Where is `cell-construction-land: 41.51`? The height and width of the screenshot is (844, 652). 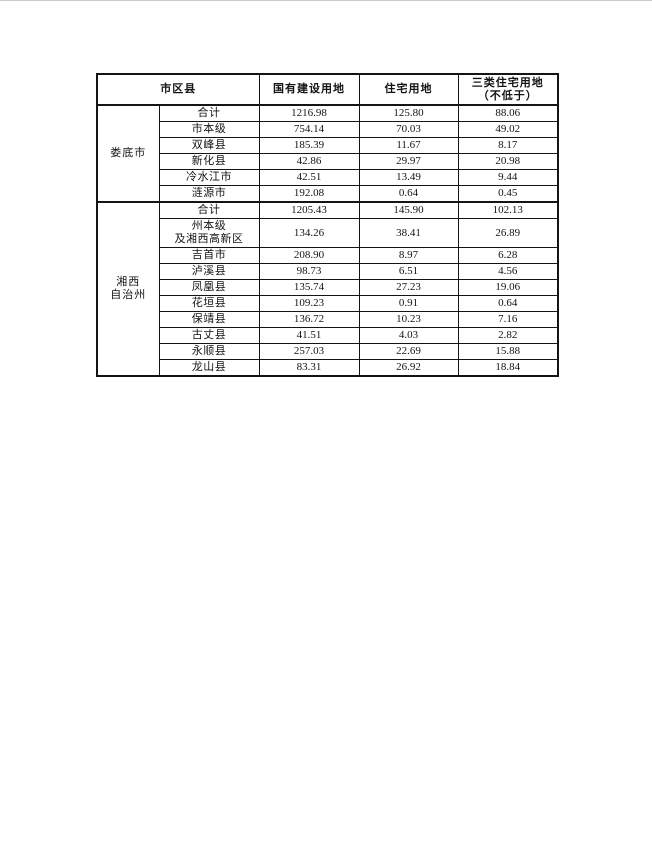
cell-construction-land: 41.51 is located at coordinates (309, 335).